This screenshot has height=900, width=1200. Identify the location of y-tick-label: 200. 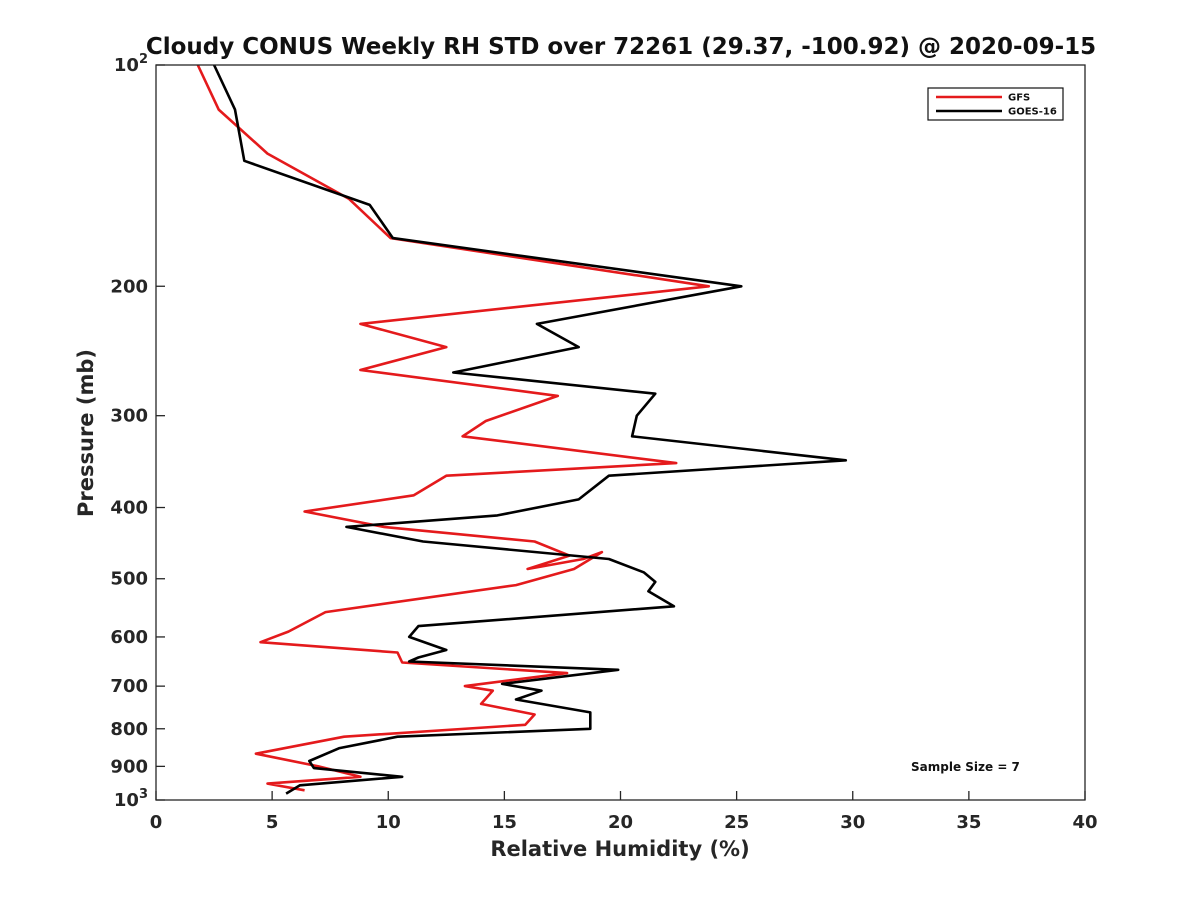
(129, 286).